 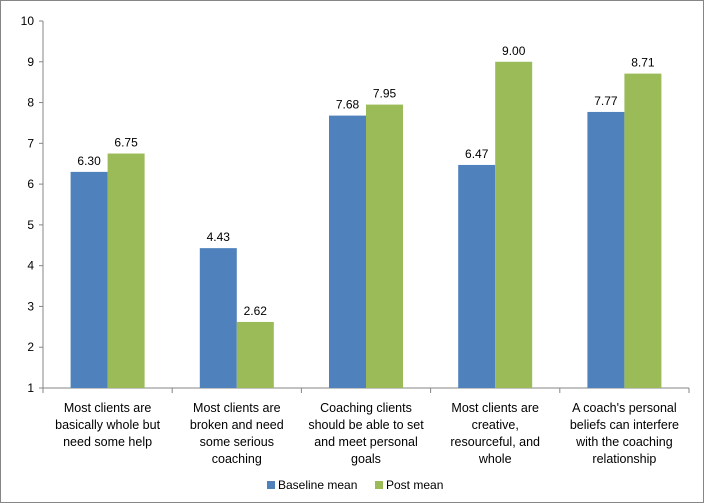 What do you see at coordinates (256, 311) in the screenshot?
I see `data-label: 2.62` at bounding box center [256, 311].